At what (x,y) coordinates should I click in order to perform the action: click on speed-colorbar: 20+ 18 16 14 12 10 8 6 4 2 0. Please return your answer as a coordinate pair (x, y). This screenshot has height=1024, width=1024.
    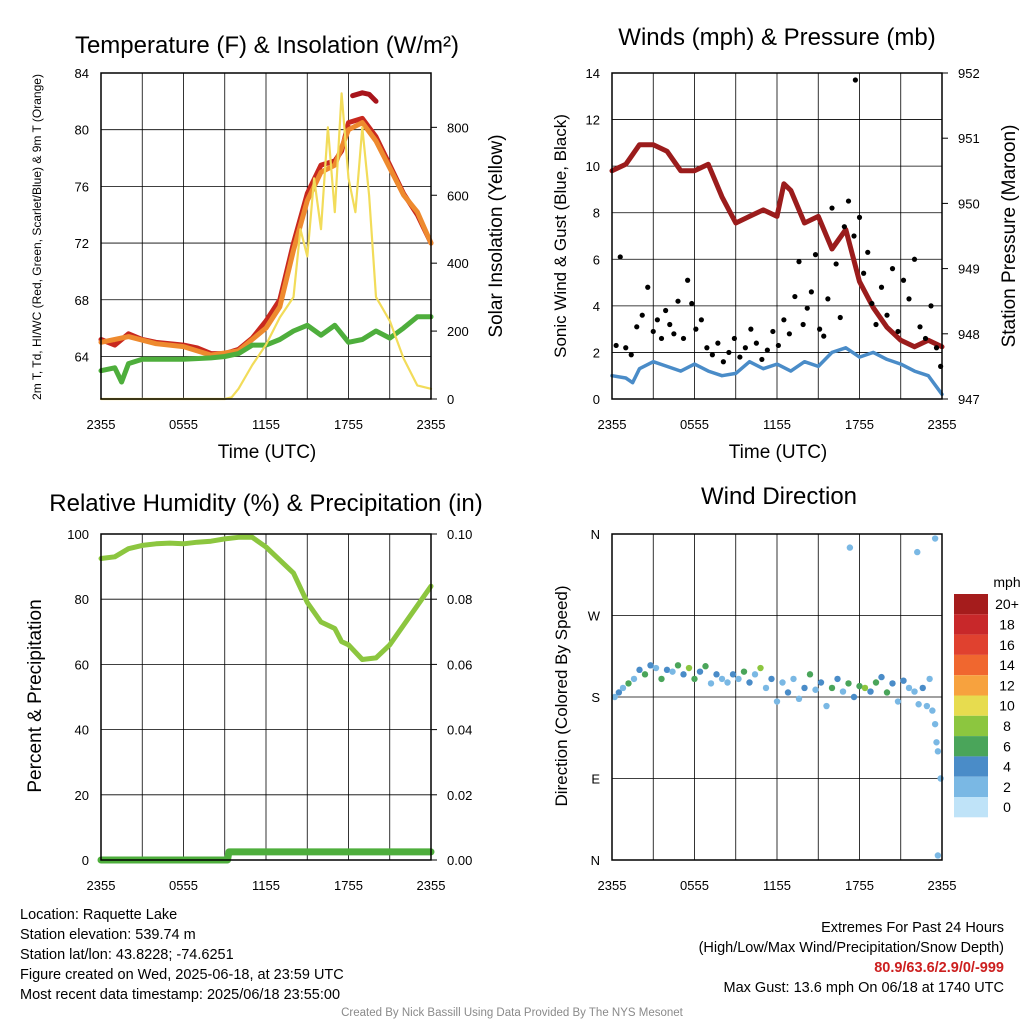
    Looking at the image, I should click on (986, 706).